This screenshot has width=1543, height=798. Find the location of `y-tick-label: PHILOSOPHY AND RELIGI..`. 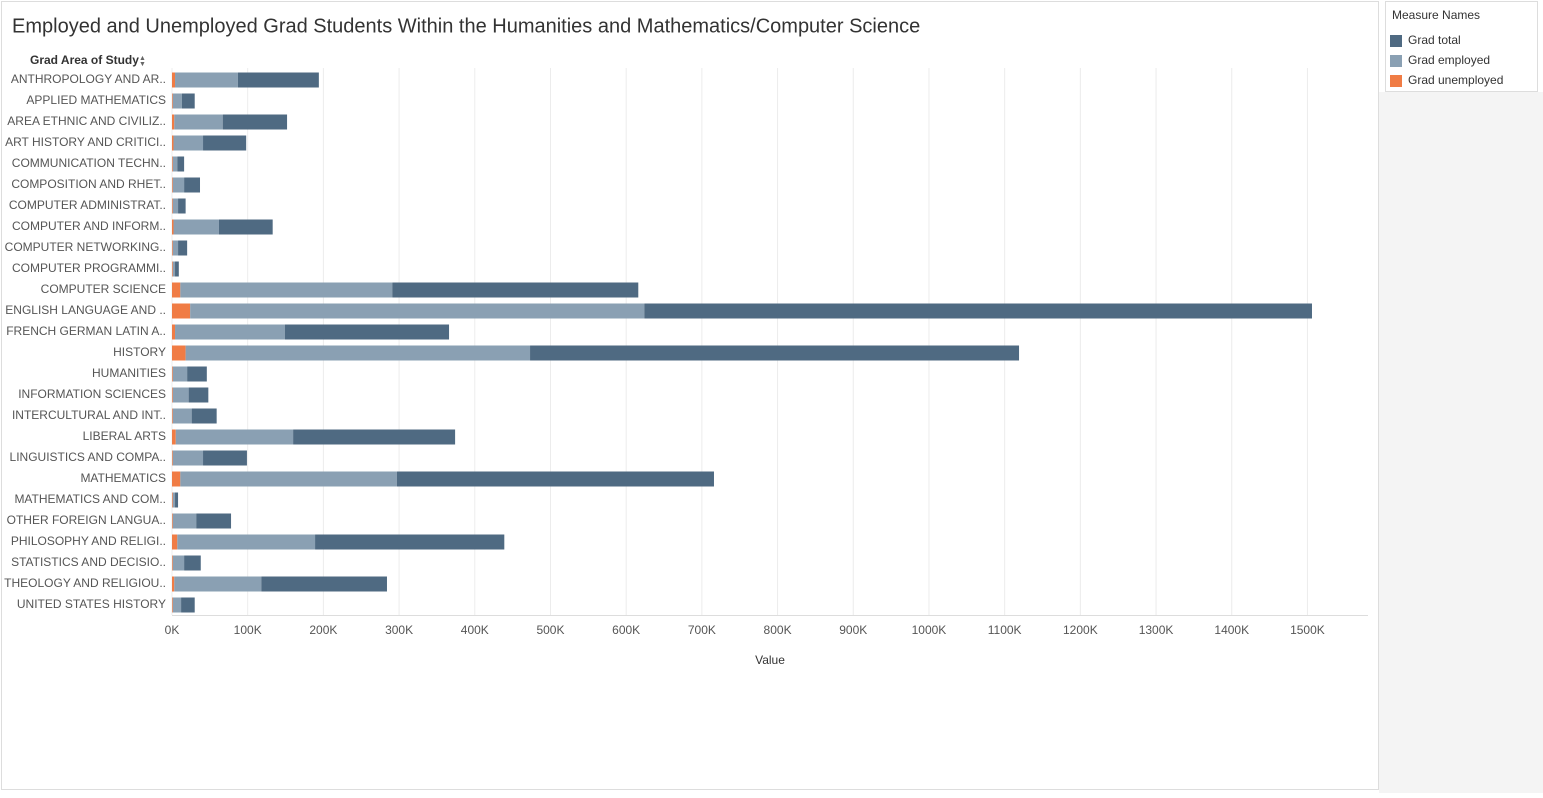

y-tick-label: PHILOSOPHY AND RELIGI.. is located at coordinates (88, 541).